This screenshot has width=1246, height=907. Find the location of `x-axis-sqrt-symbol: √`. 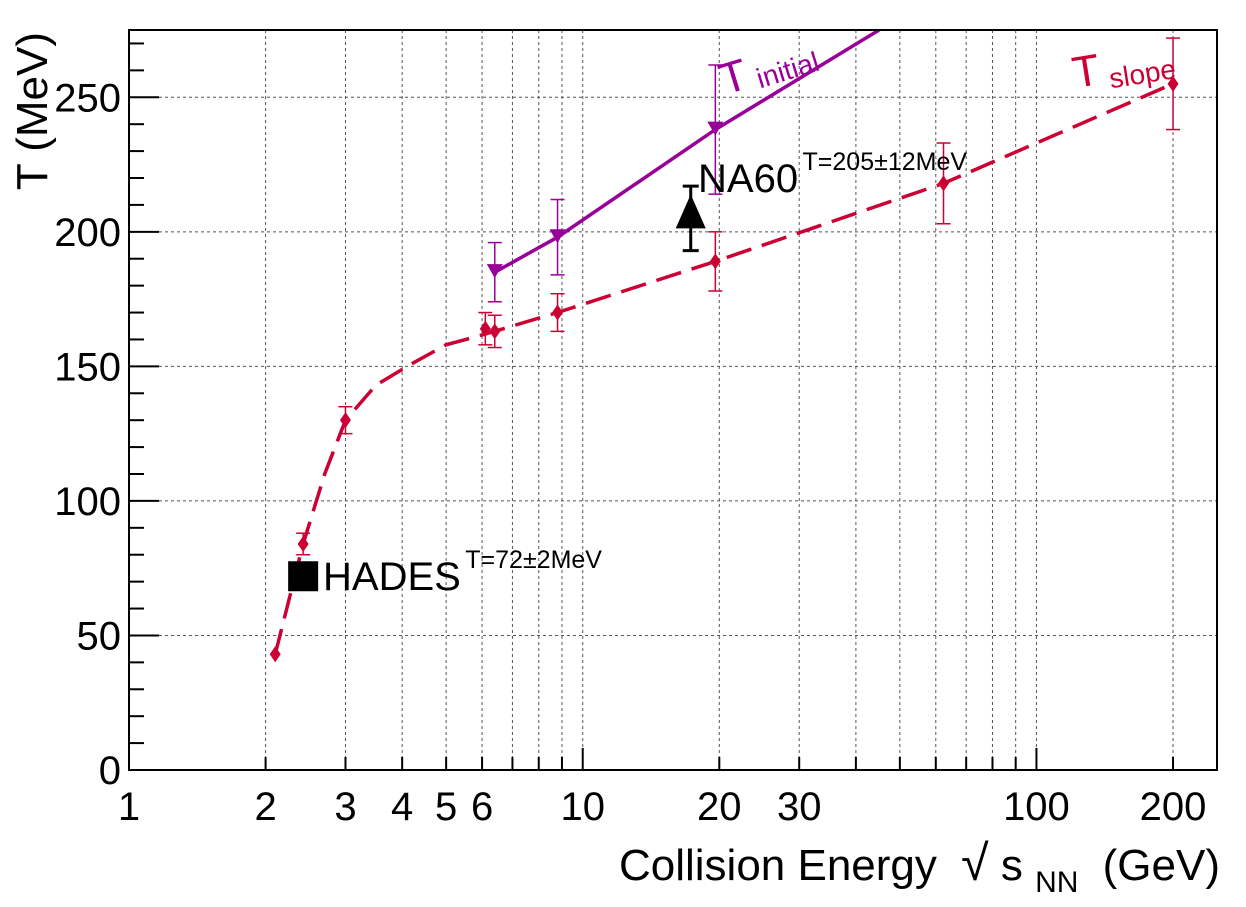

x-axis-sqrt-symbol: √ is located at coordinates (975, 863).